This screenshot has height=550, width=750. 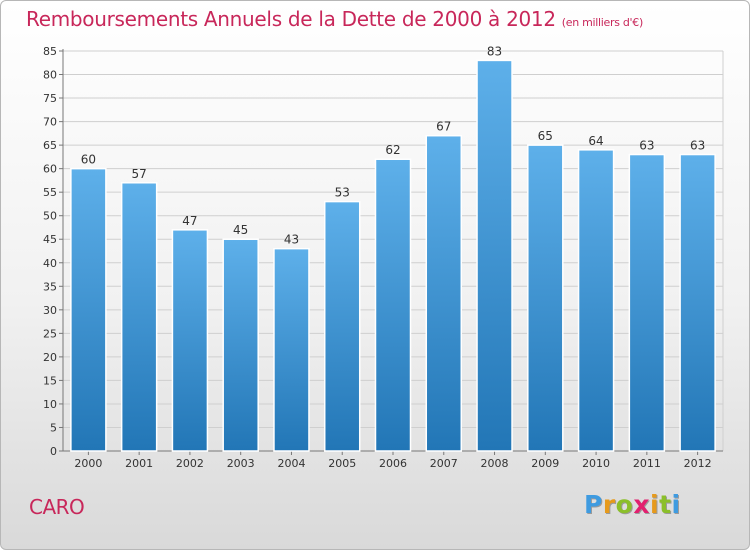 What do you see at coordinates (50, 51) in the screenshot?
I see `y-tick-label: 85` at bounding box center [50, 51].